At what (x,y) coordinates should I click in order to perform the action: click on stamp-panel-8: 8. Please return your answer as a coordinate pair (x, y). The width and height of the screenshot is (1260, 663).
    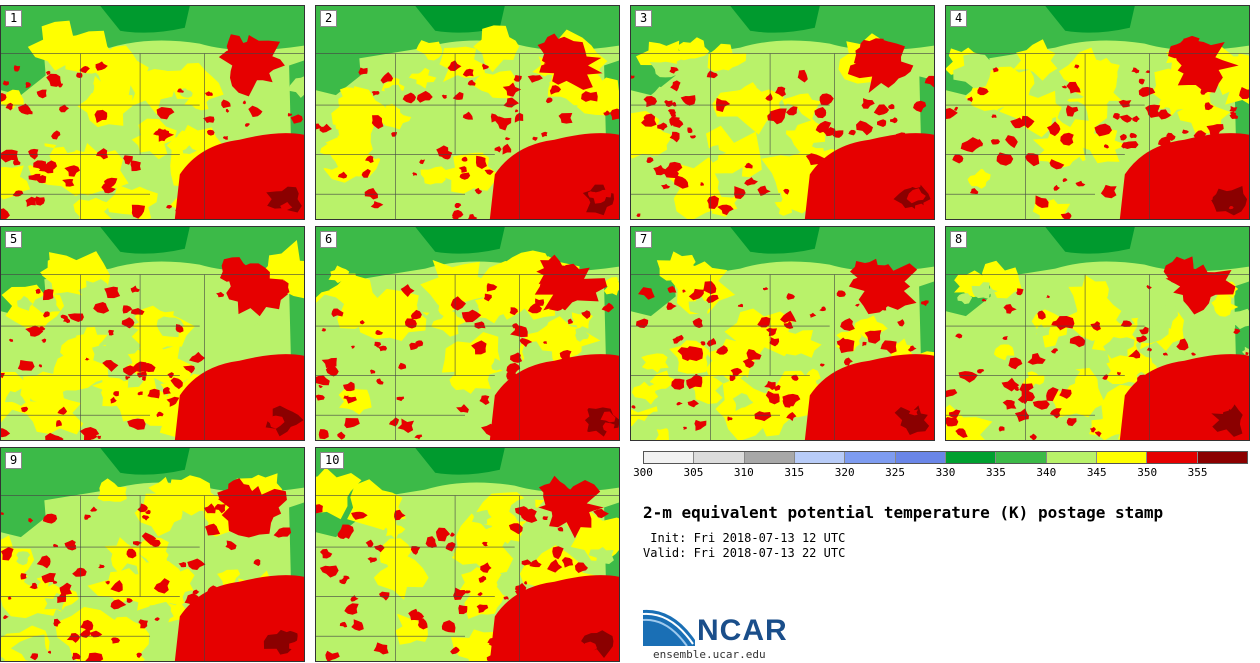
    Looking at the image, I should click on (1097, 333).